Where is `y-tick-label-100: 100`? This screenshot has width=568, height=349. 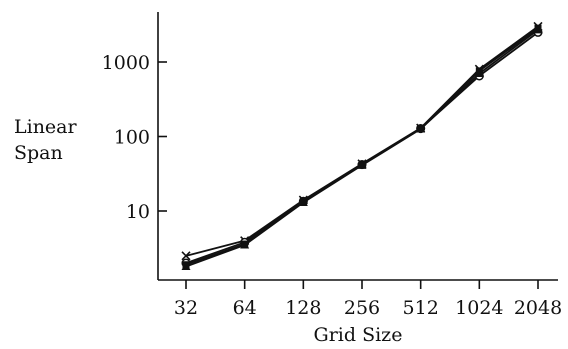 y-tick-label-100: 100 is located at coordinates (132, 138).